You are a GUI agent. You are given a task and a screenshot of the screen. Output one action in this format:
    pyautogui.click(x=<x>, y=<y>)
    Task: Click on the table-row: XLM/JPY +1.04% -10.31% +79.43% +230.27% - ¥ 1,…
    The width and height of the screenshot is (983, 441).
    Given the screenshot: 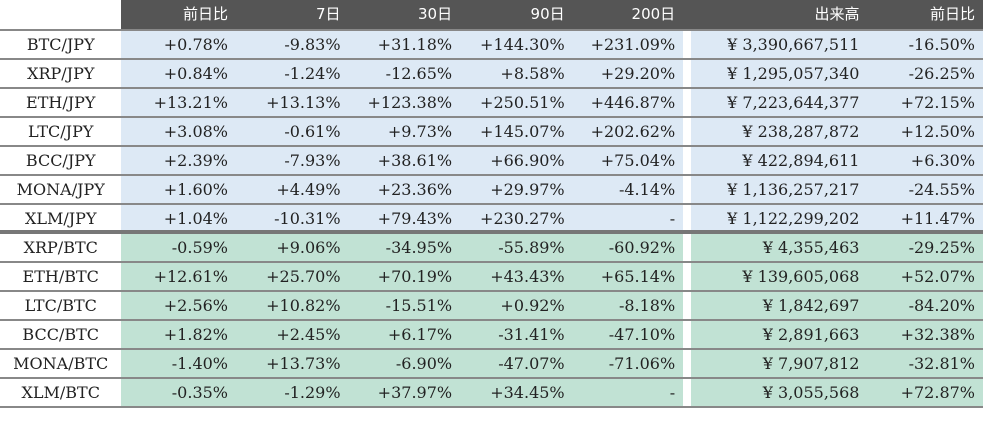 What is the action you would take?
    pyautogui.click(x=491, y=219)
    